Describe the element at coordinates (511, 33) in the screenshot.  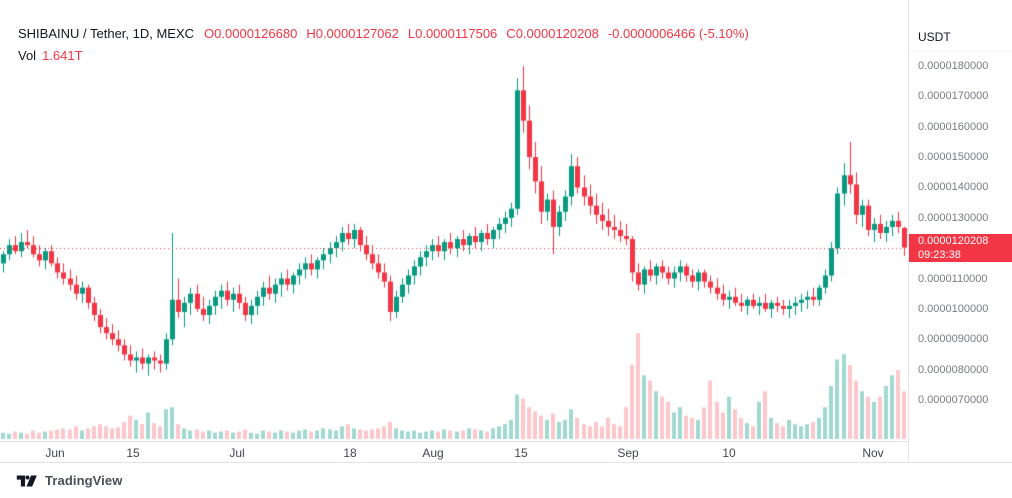
I see `close-label: C` at that location.